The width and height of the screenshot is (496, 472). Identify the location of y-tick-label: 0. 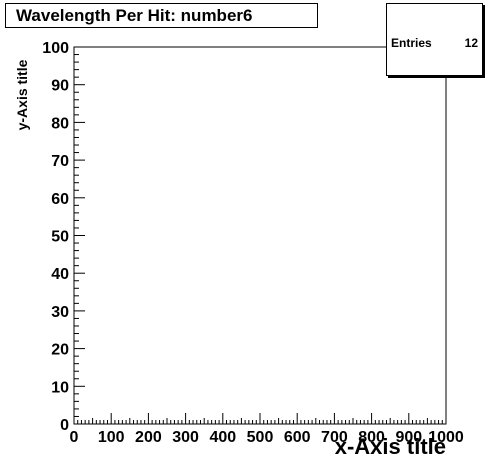
(64, 425).